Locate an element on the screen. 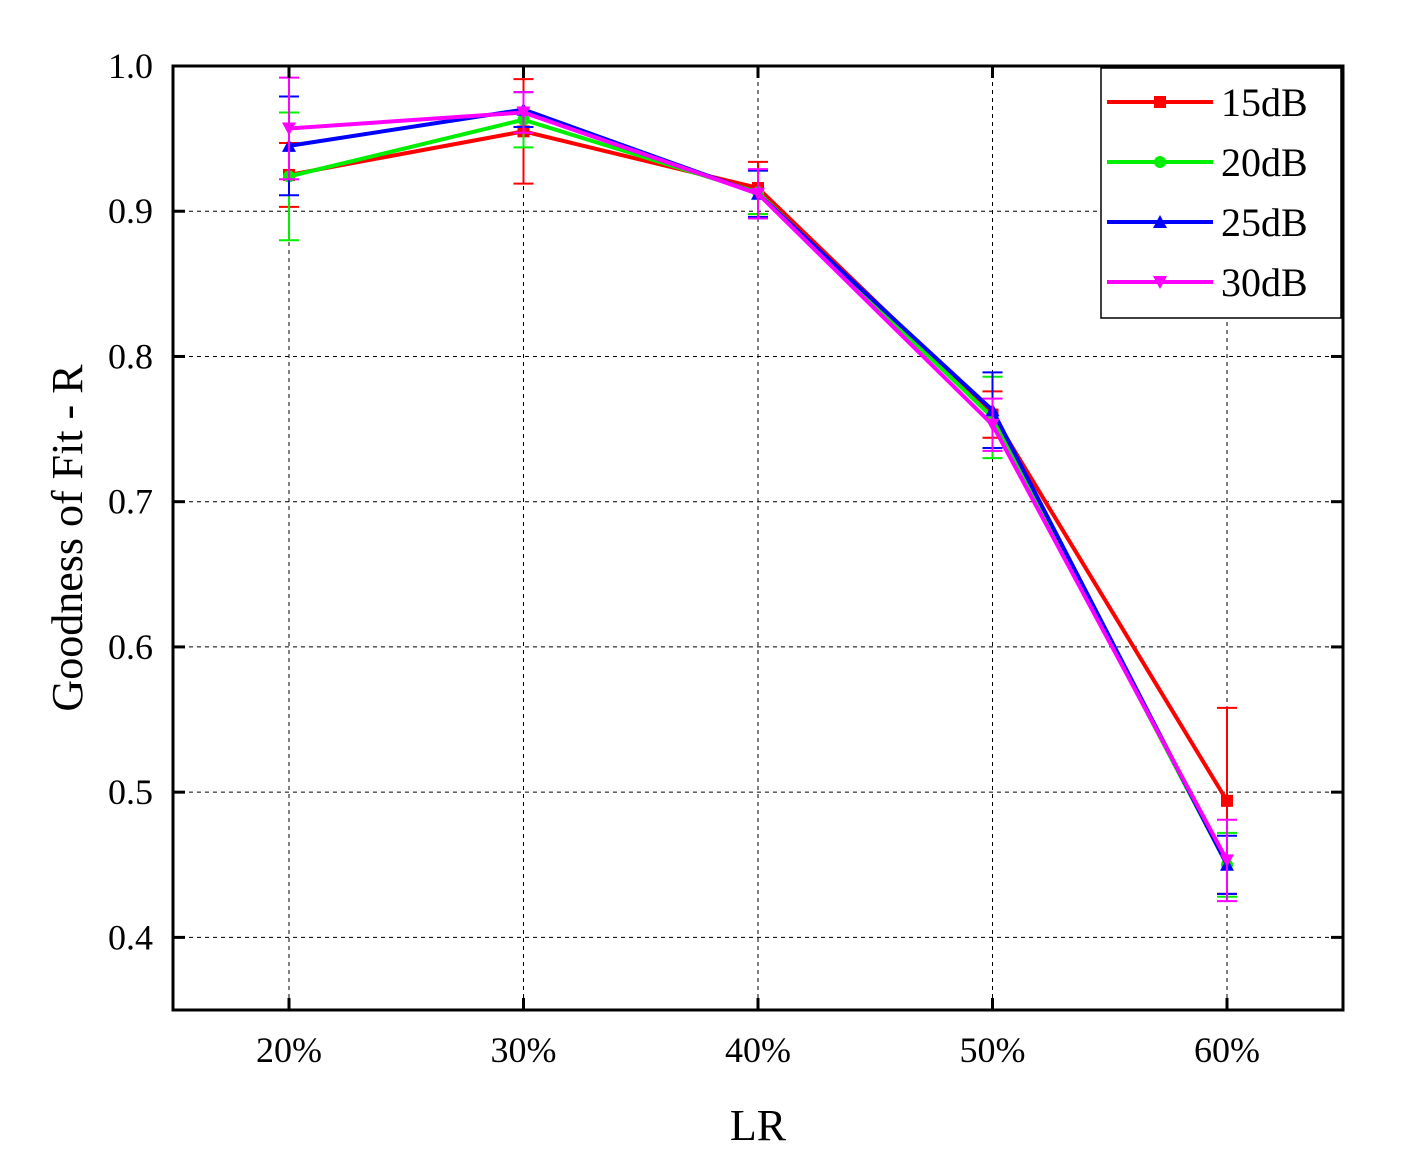 The image size is (1411, 1162). legend-label: 15dB is located at coordinates (1264, 102).